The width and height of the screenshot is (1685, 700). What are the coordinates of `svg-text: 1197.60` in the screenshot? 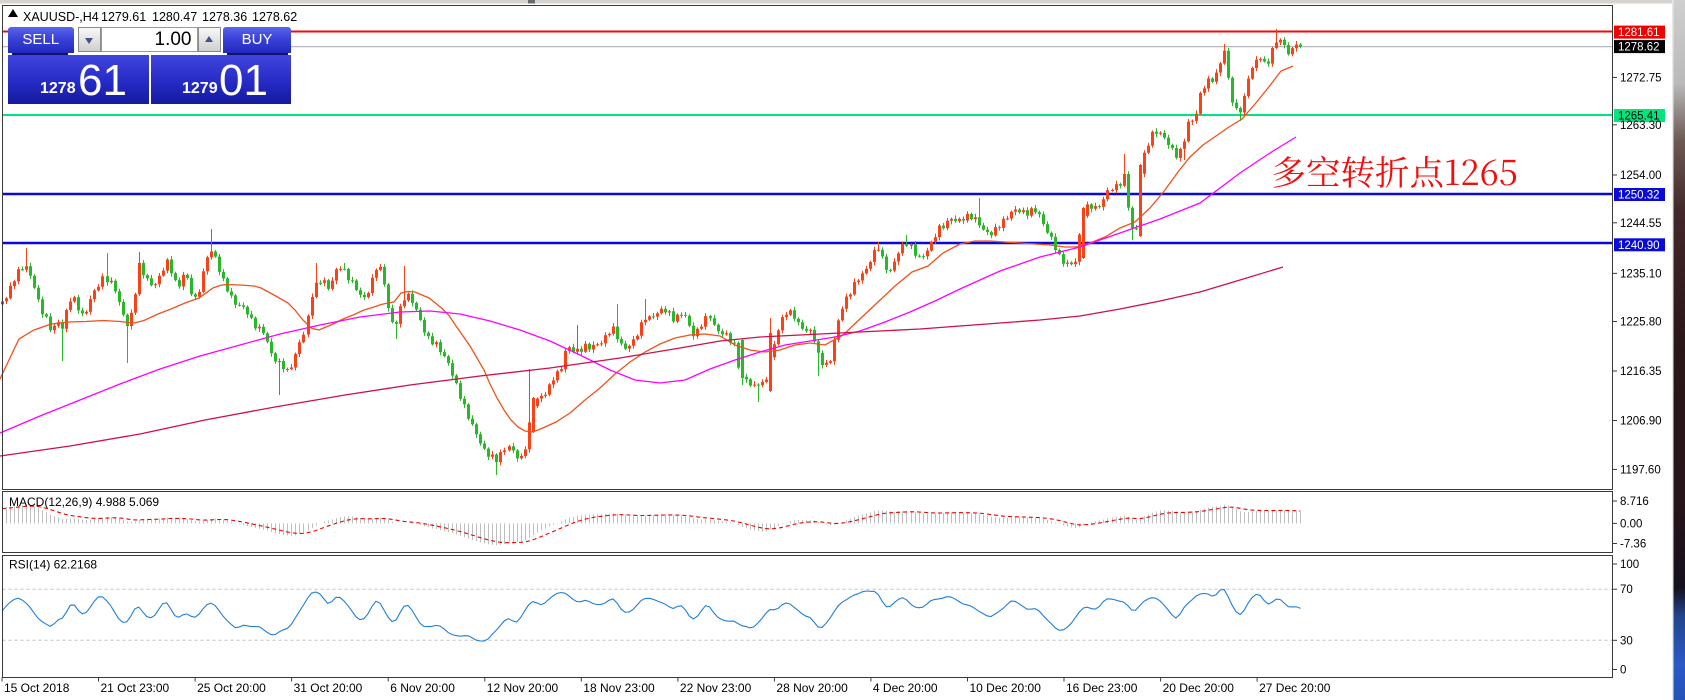 It's located at (1640, 470).